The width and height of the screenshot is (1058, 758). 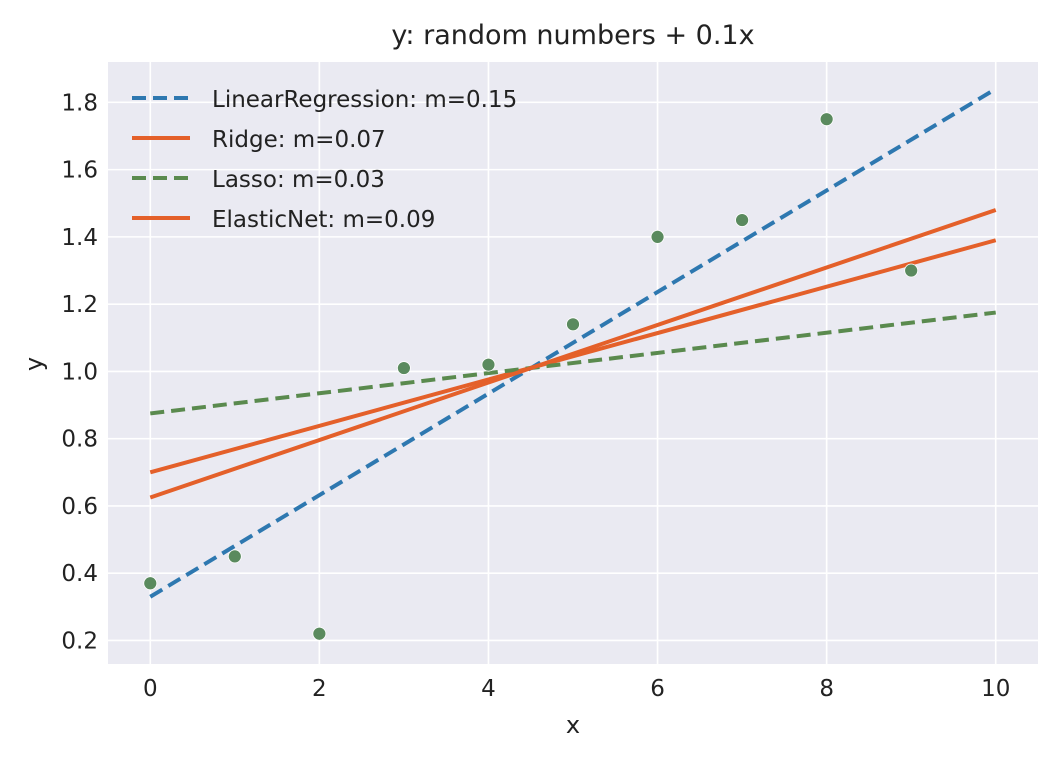 I want to click on x-tick-labels: 0 2 4 6 8 10, so click(x=576, y=689).